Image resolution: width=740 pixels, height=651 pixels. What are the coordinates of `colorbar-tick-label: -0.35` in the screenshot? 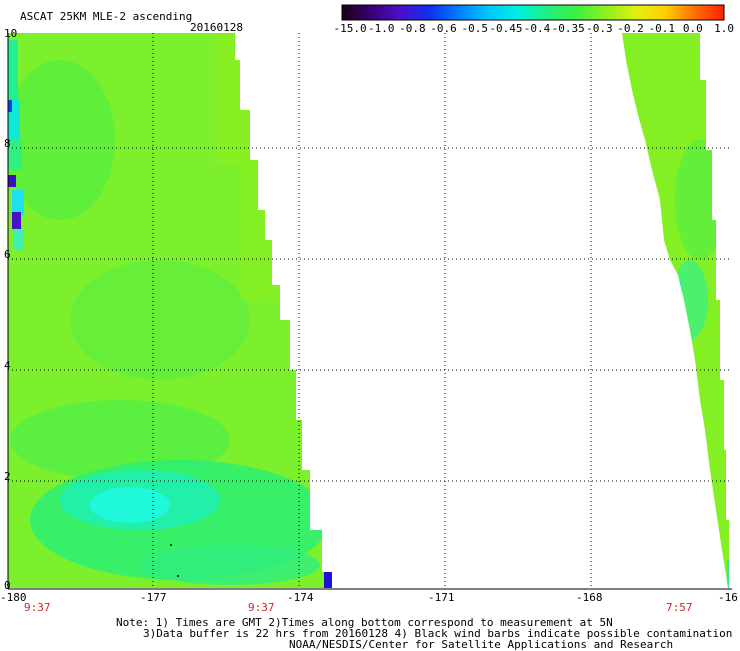 It's located at (568, 28).